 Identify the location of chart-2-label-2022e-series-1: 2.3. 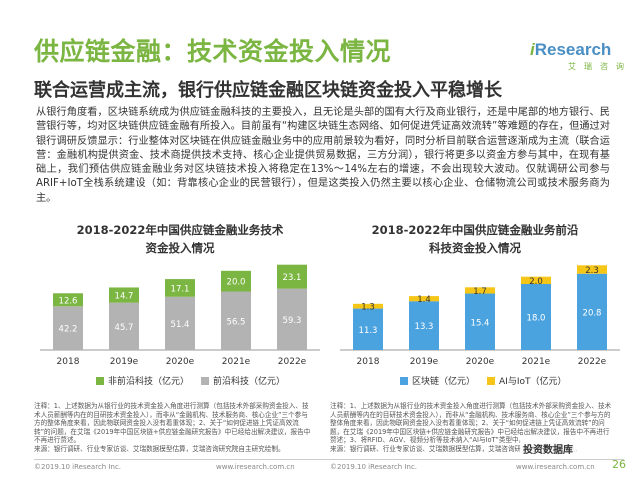
(592, 271).